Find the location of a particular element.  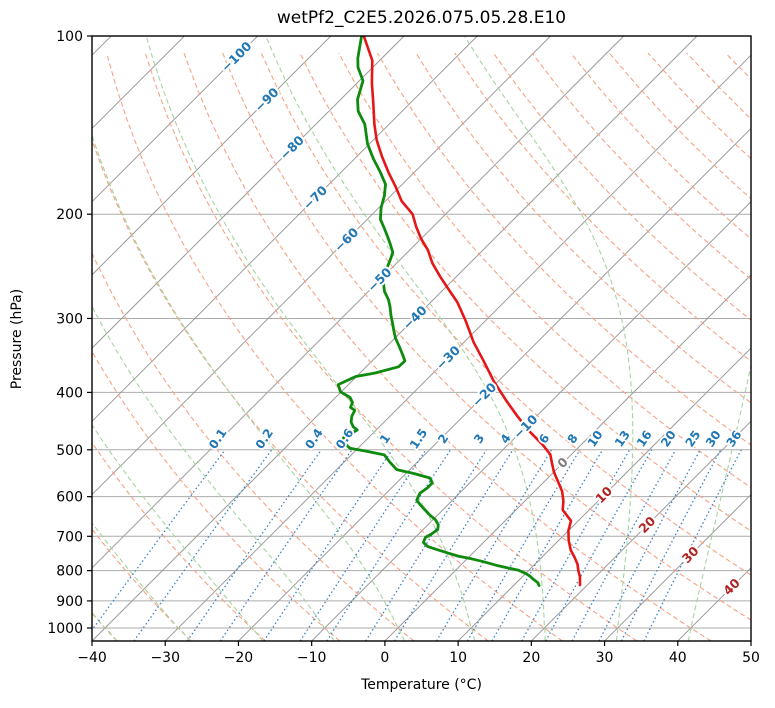

chart-title: wetPf2_C2E5.2026.075.05.28.E10 is located at coordinates (421, 18).